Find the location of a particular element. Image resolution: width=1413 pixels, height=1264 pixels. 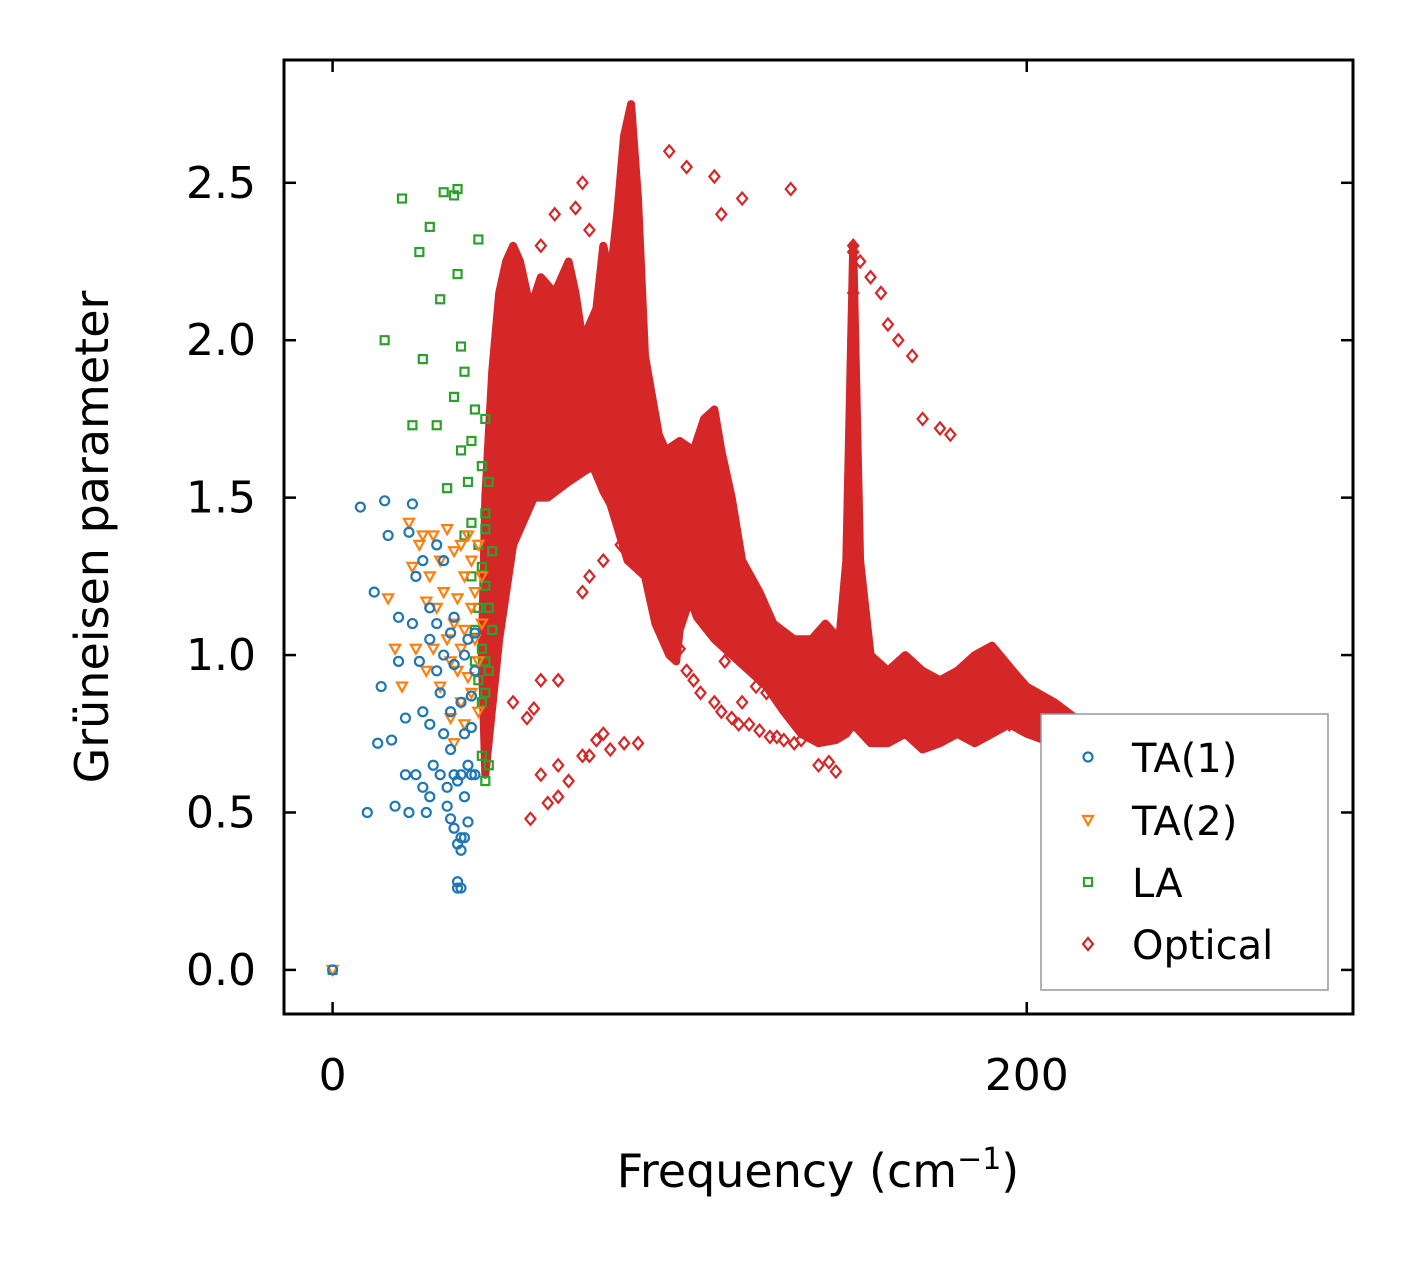

x-tick-label: 200 is located at coordinates (1027, 1075).